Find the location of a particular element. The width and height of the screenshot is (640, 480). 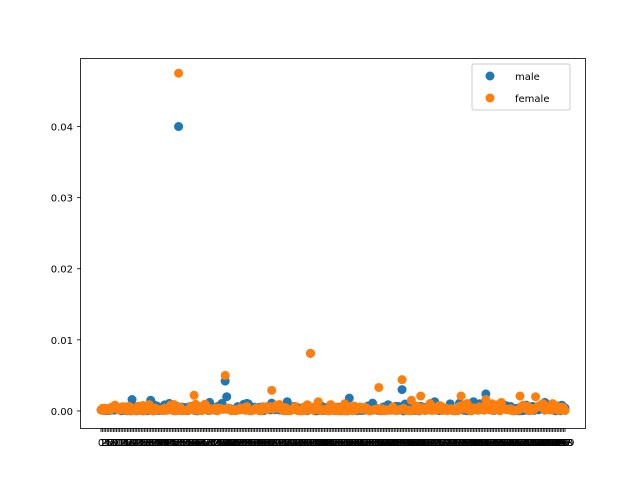

x-tick-label: 39 is located at coordinates (161, 443).